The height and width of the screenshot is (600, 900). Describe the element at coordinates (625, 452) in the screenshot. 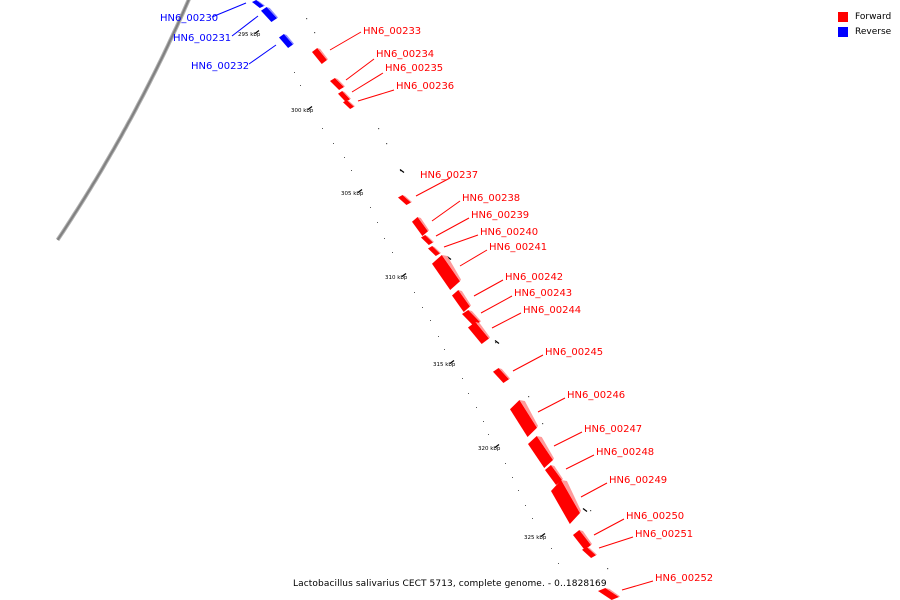

I see `gene-label: HN6_00248` at that location.